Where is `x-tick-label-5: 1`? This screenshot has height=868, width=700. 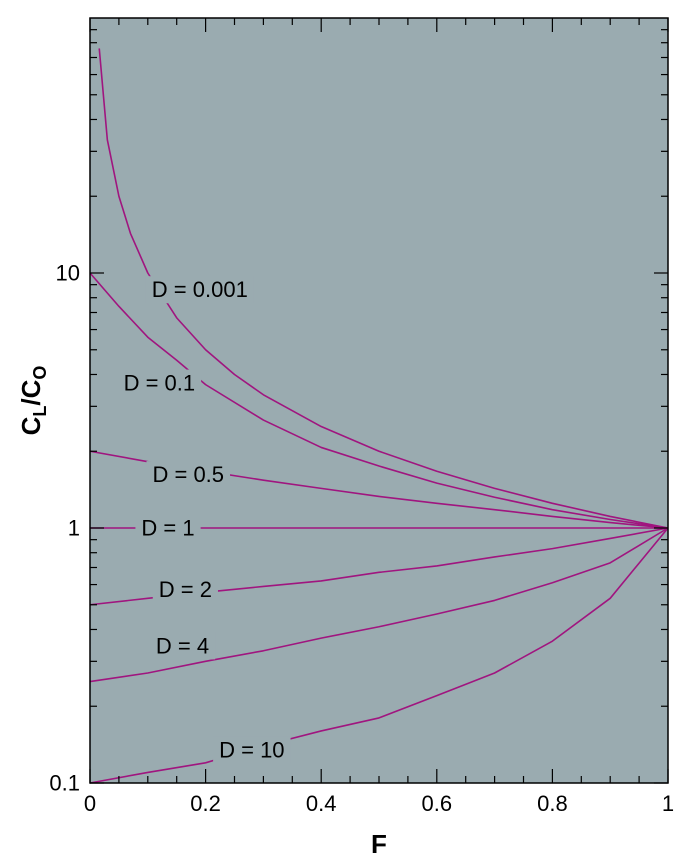 x-tick-label-5: 1 is located at coordinates (668, 803).